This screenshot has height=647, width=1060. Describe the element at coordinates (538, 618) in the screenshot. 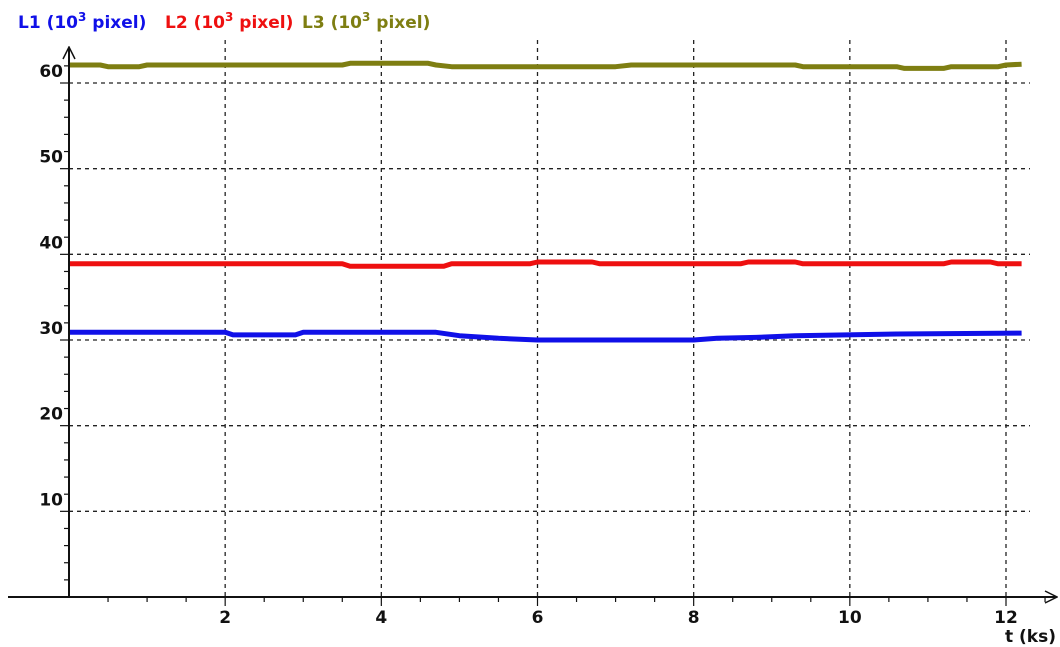

I see `x-tick-label-6: 6` at that location.